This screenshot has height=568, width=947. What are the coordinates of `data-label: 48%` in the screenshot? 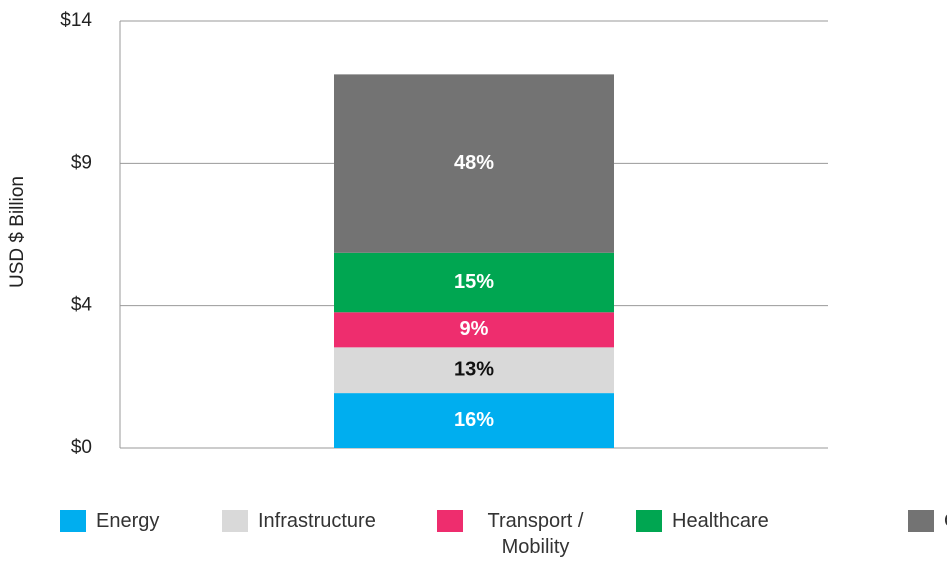 It's located at (474, 163).